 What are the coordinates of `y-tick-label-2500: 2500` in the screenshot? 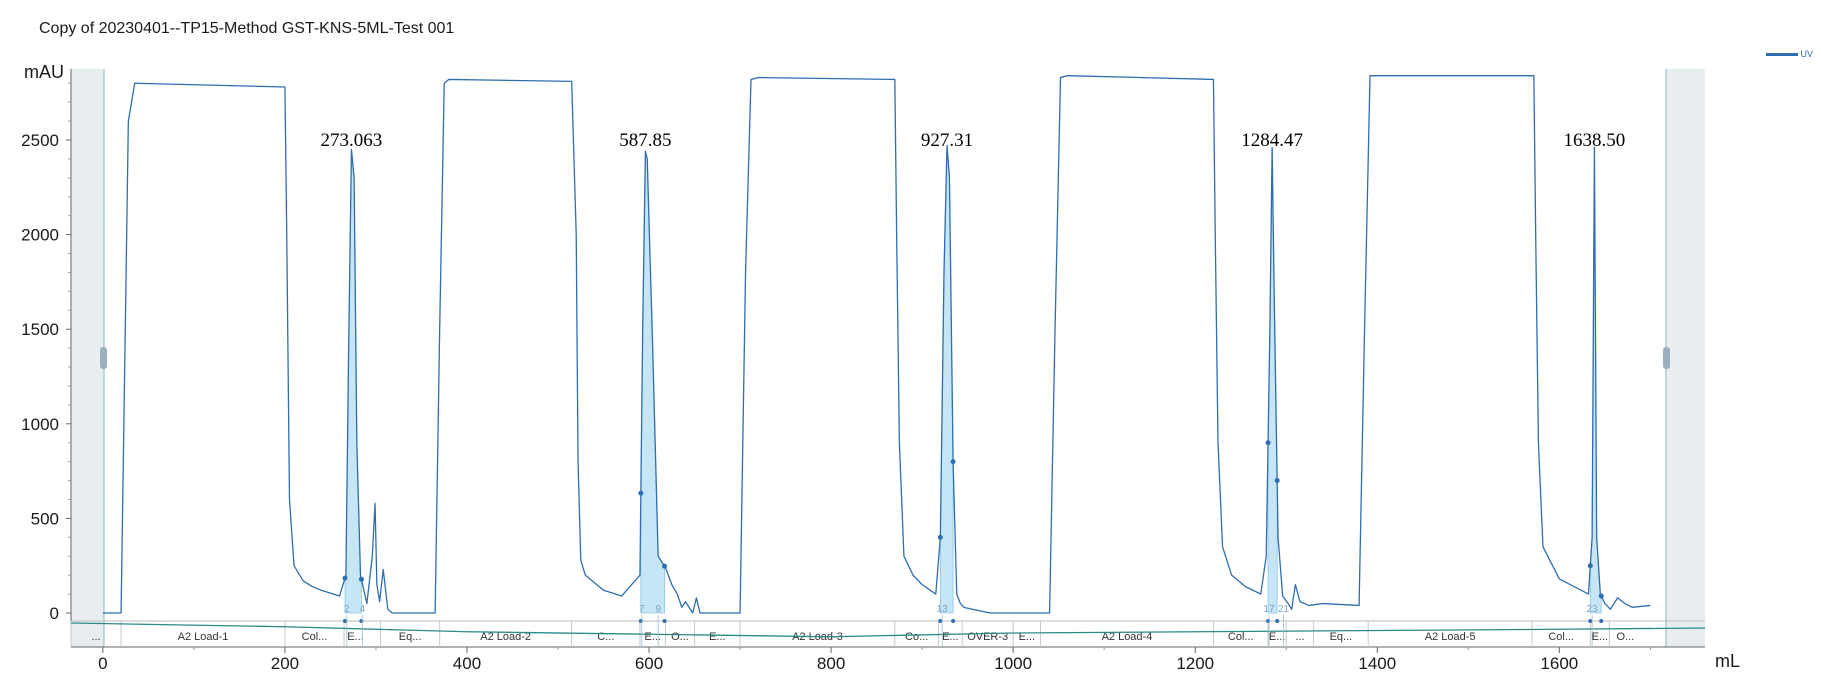 It's located at (40, 140).